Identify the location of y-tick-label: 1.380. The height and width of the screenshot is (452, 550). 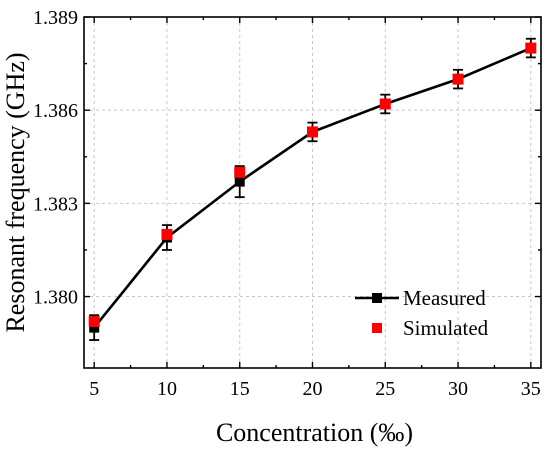
(55, 298).